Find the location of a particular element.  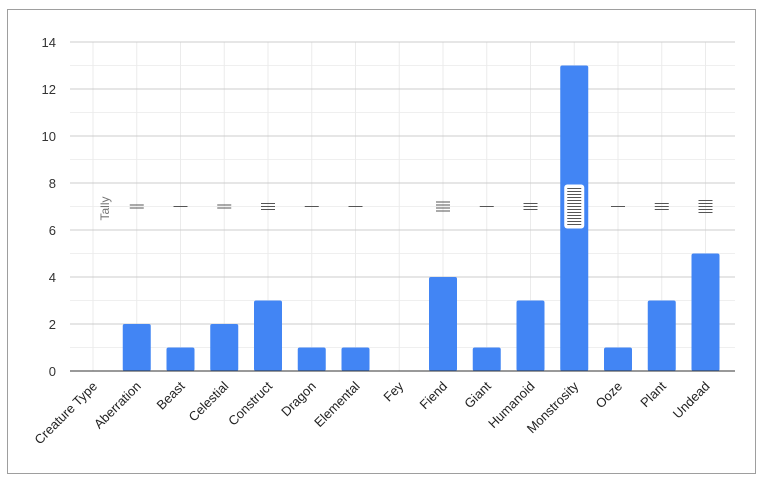

y-tick-label: 6 is located at coordinates (52, 230).